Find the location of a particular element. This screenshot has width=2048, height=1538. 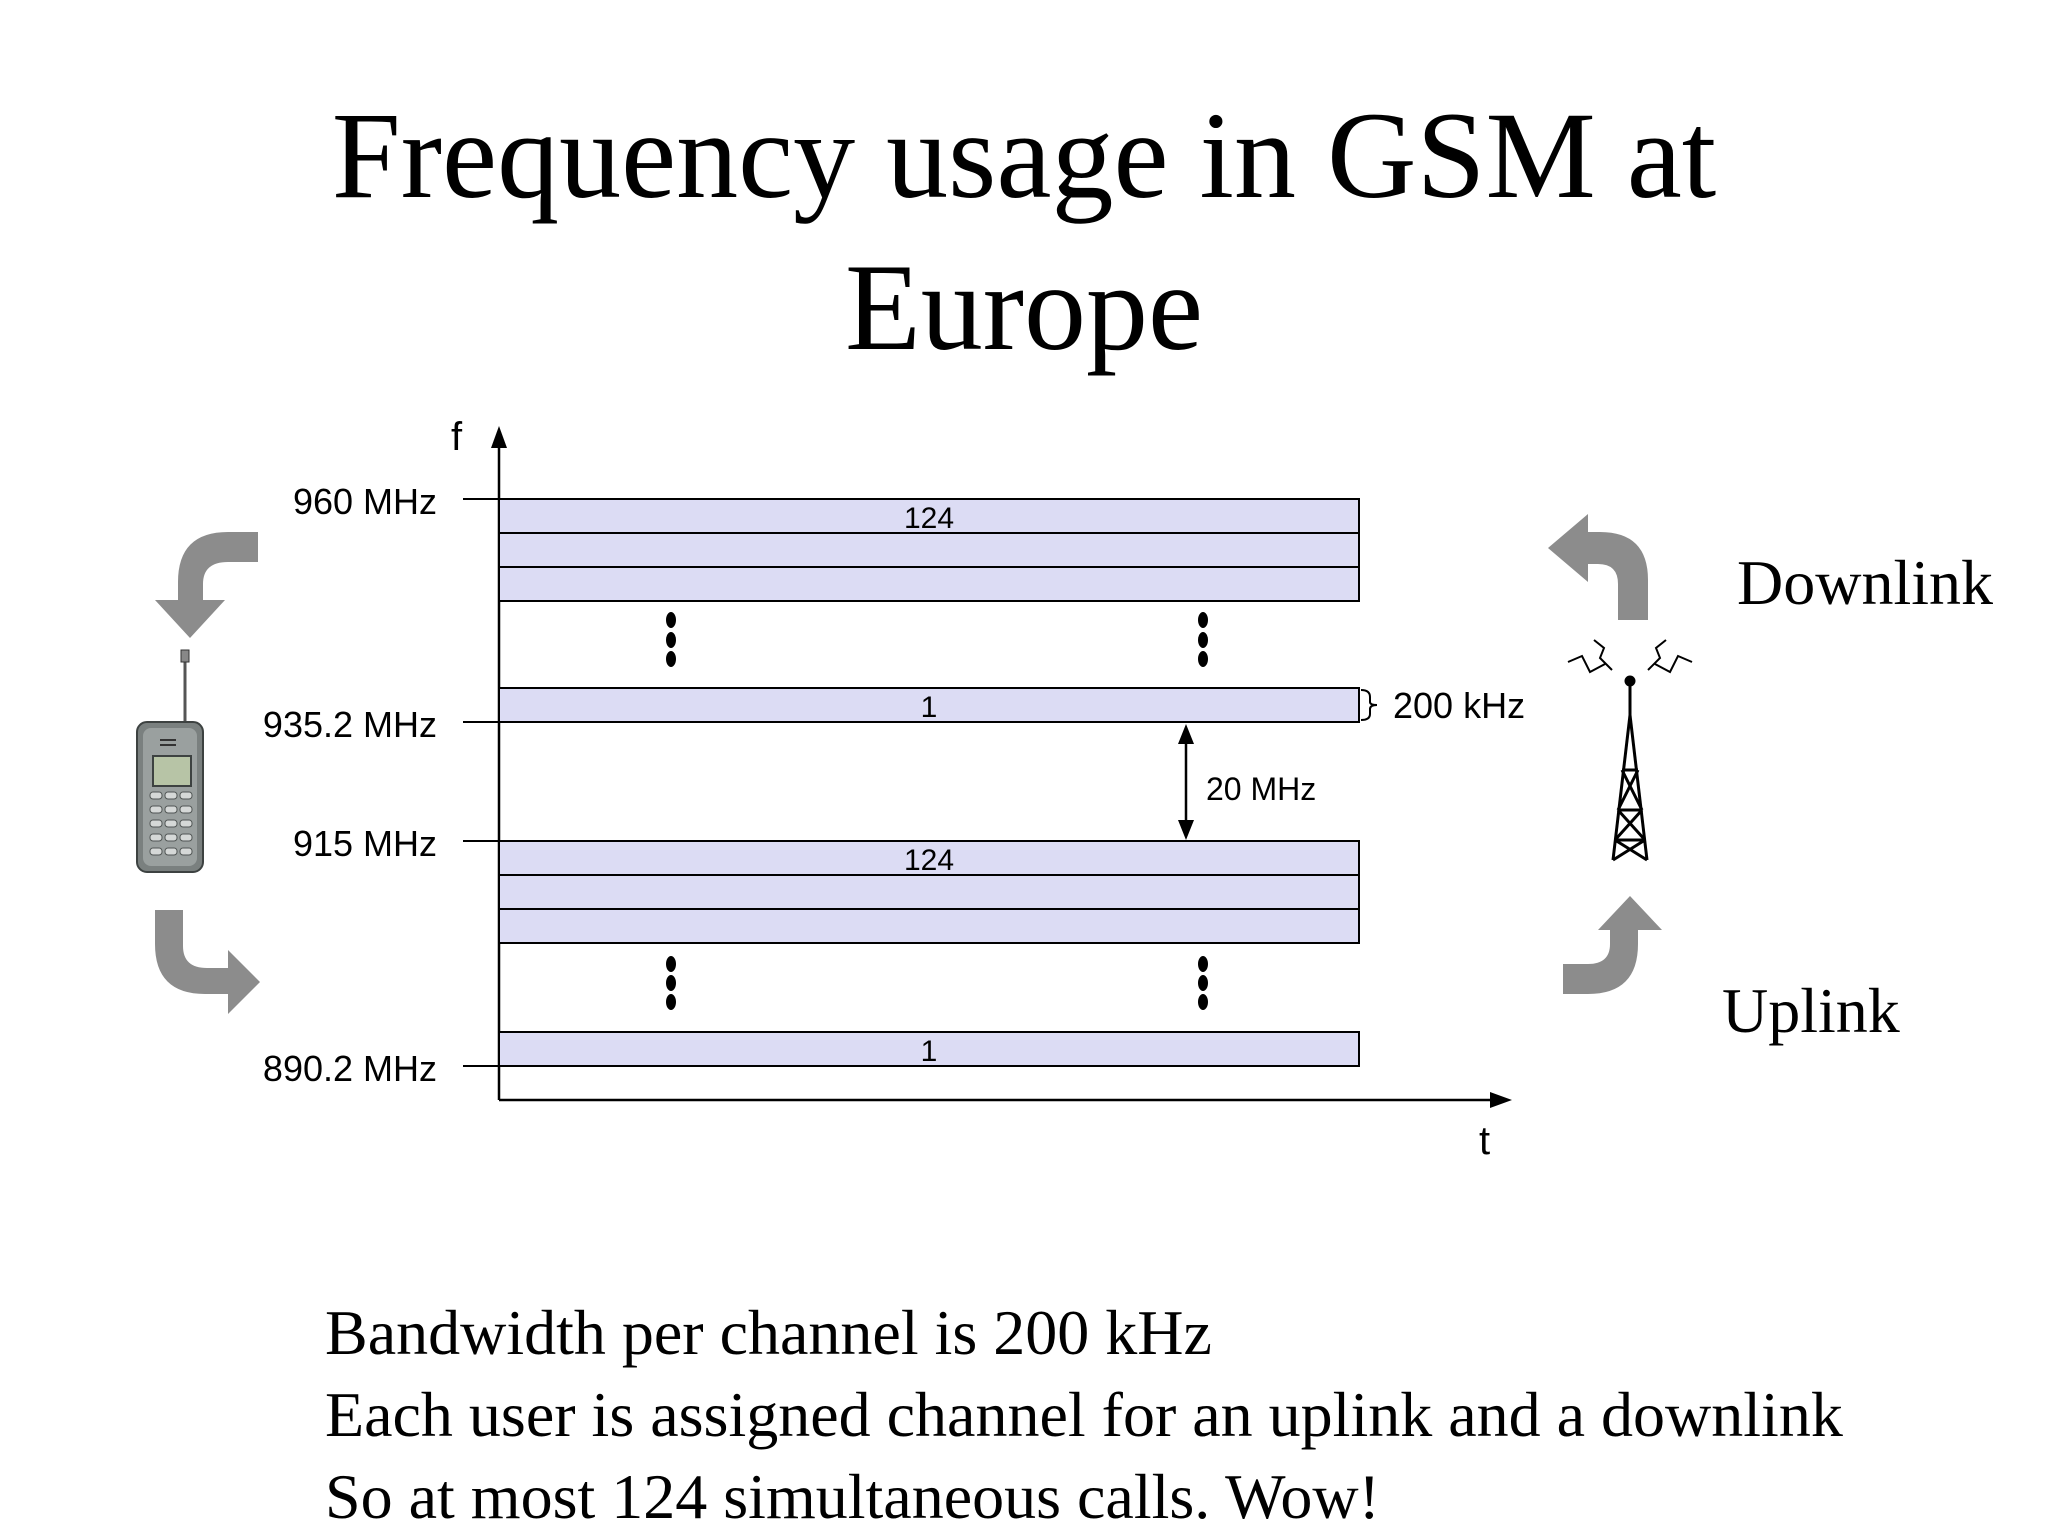

mobile-phone-icon is located at coordinates (170, 761).